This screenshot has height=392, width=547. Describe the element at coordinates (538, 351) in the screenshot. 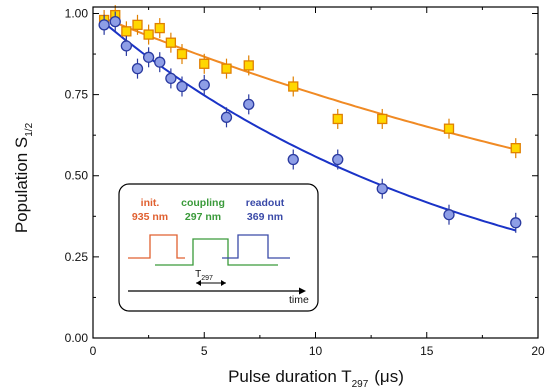

I see `x-tick-label: 20` at that location.